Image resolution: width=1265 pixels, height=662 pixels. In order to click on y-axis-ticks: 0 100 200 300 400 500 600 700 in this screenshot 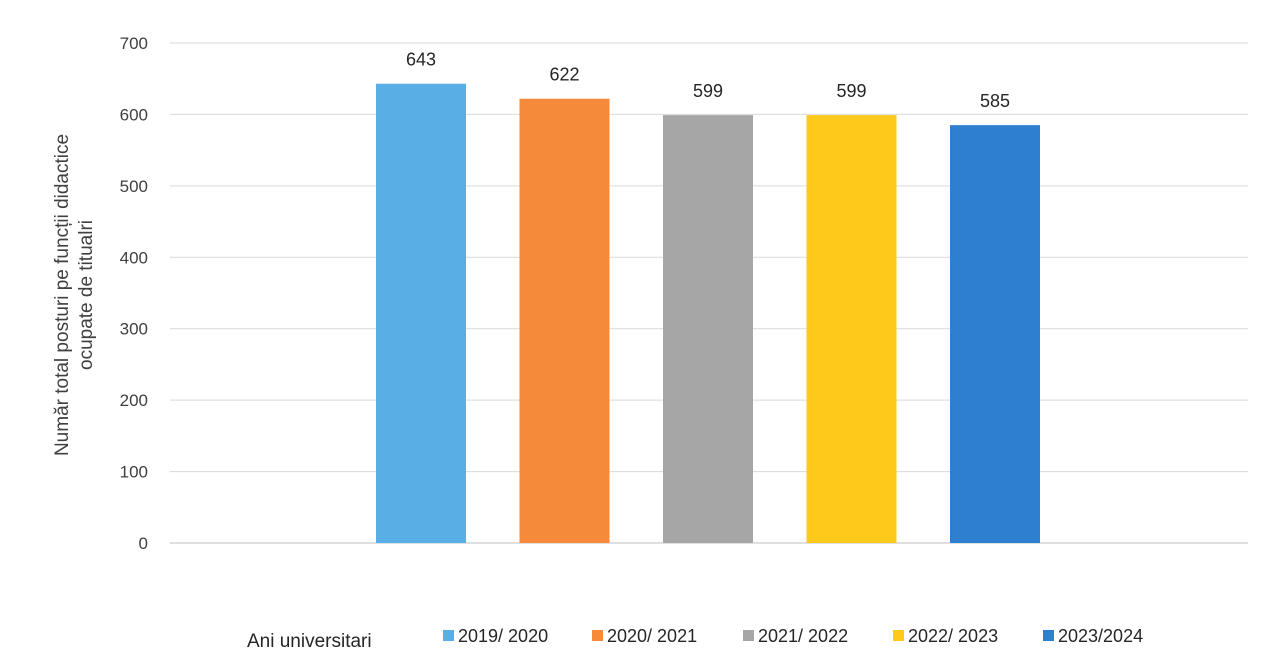, I will do `click(134, 293)`.